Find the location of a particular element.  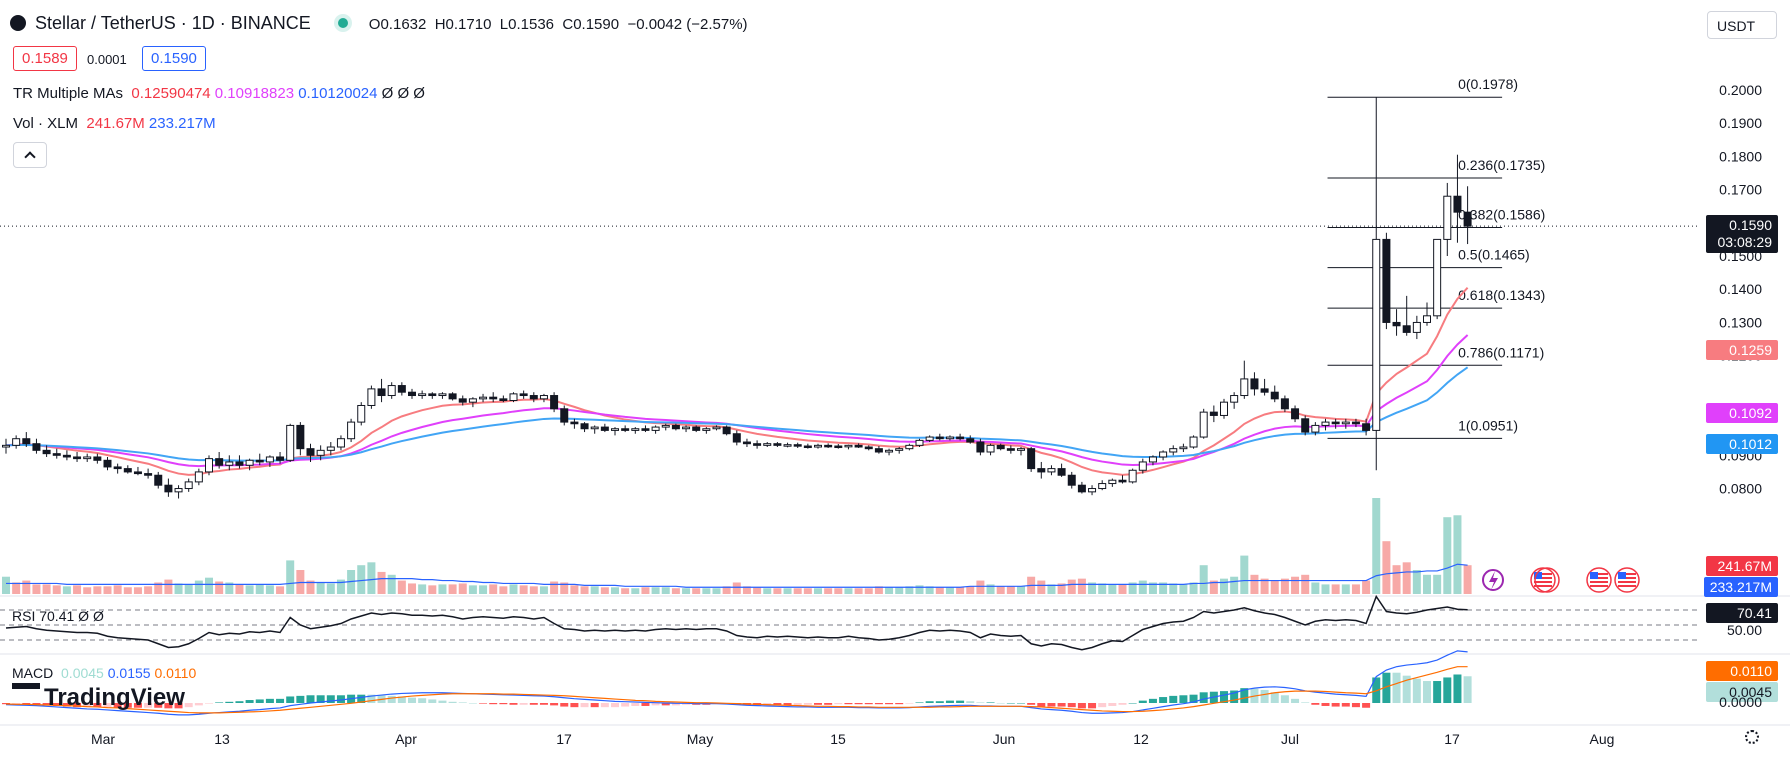

sell-price-button: 0.1589 is located at coordinates (45, 58).